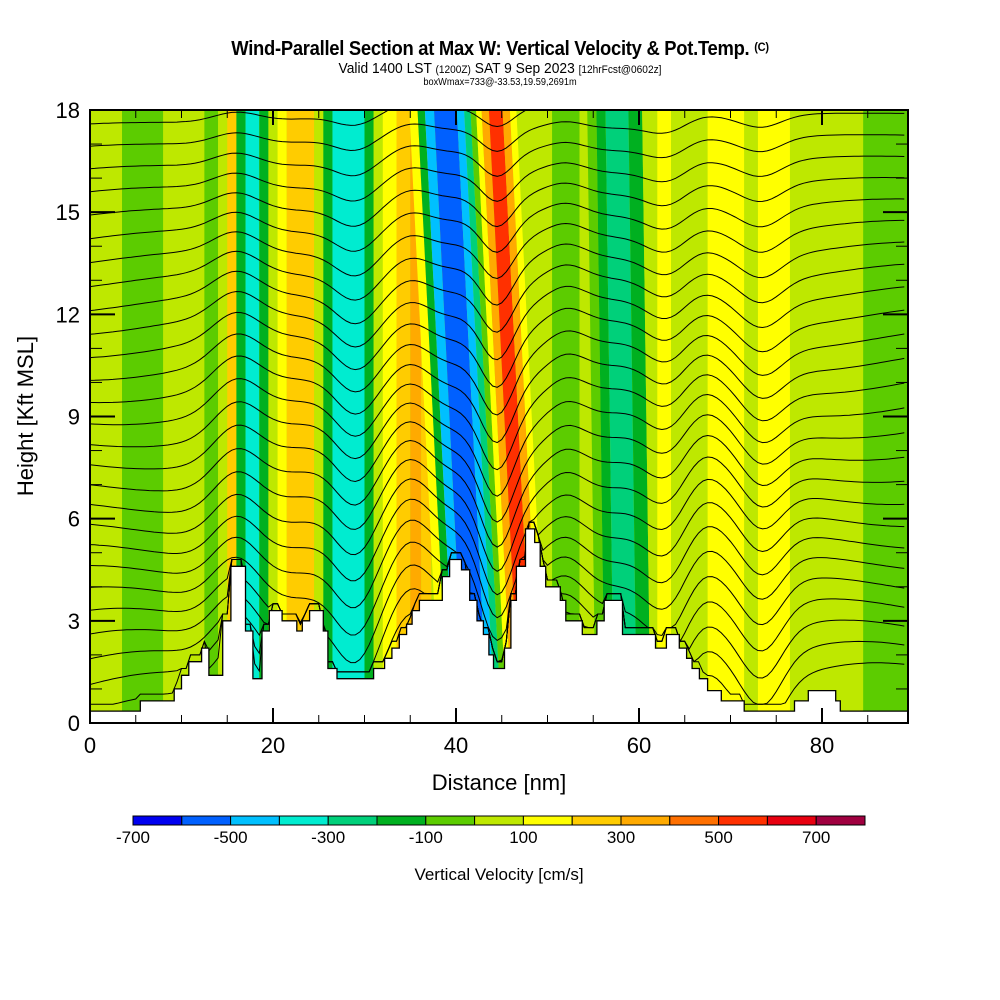 This screenshot has width=1000, height=1000. I want to click on y-tick-label: 15, so click(68, 212).